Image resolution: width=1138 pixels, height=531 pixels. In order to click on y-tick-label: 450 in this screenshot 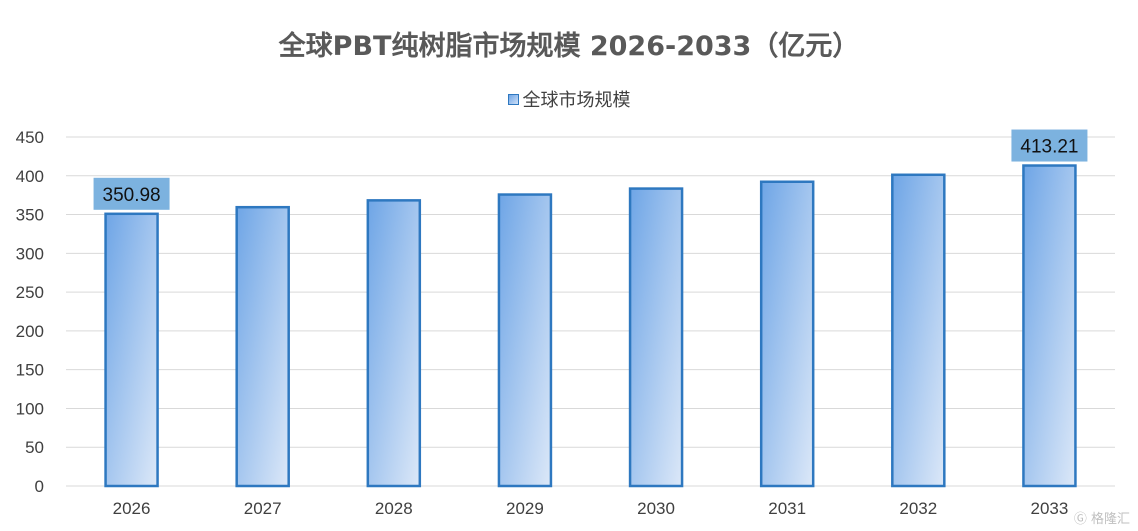, I will do `click(30, 137)`.